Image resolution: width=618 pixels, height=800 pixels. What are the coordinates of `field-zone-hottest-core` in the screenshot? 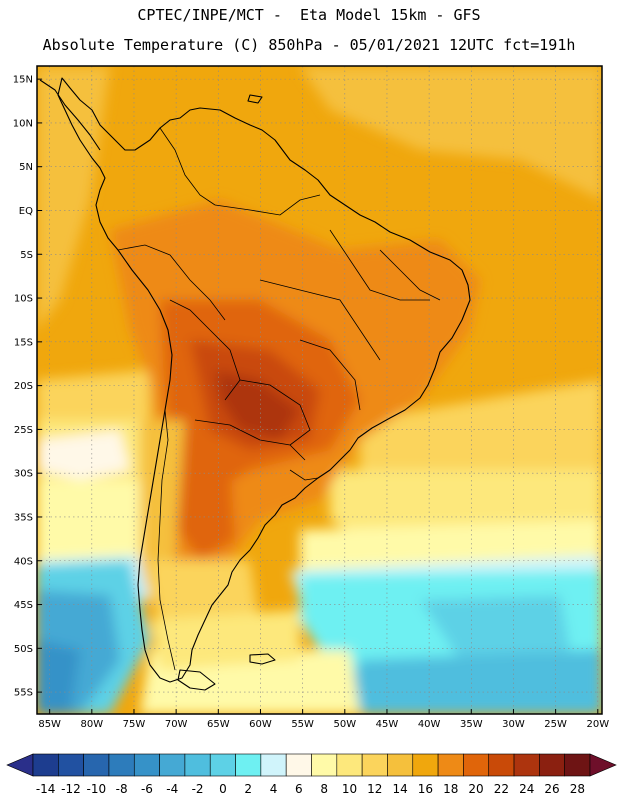 It's located at (257, 405).